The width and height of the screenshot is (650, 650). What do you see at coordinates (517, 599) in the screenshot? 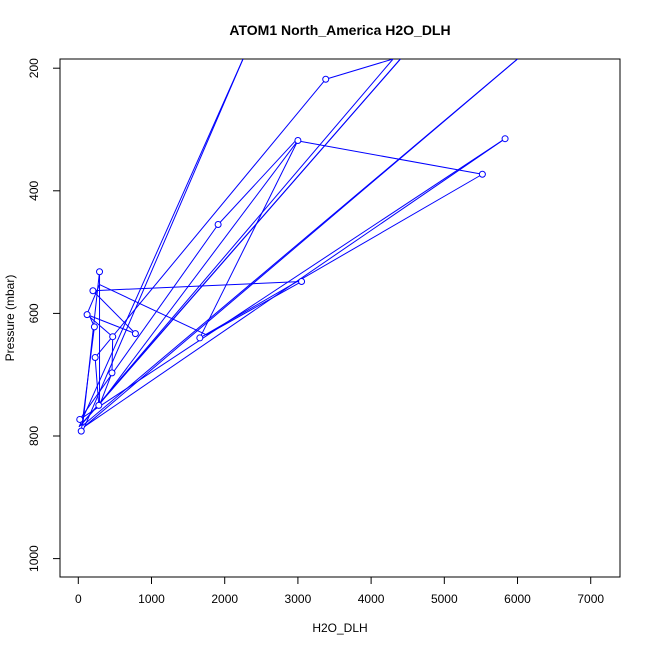
I see `x-tick-label: 6000` at bounding box center [517, 599].